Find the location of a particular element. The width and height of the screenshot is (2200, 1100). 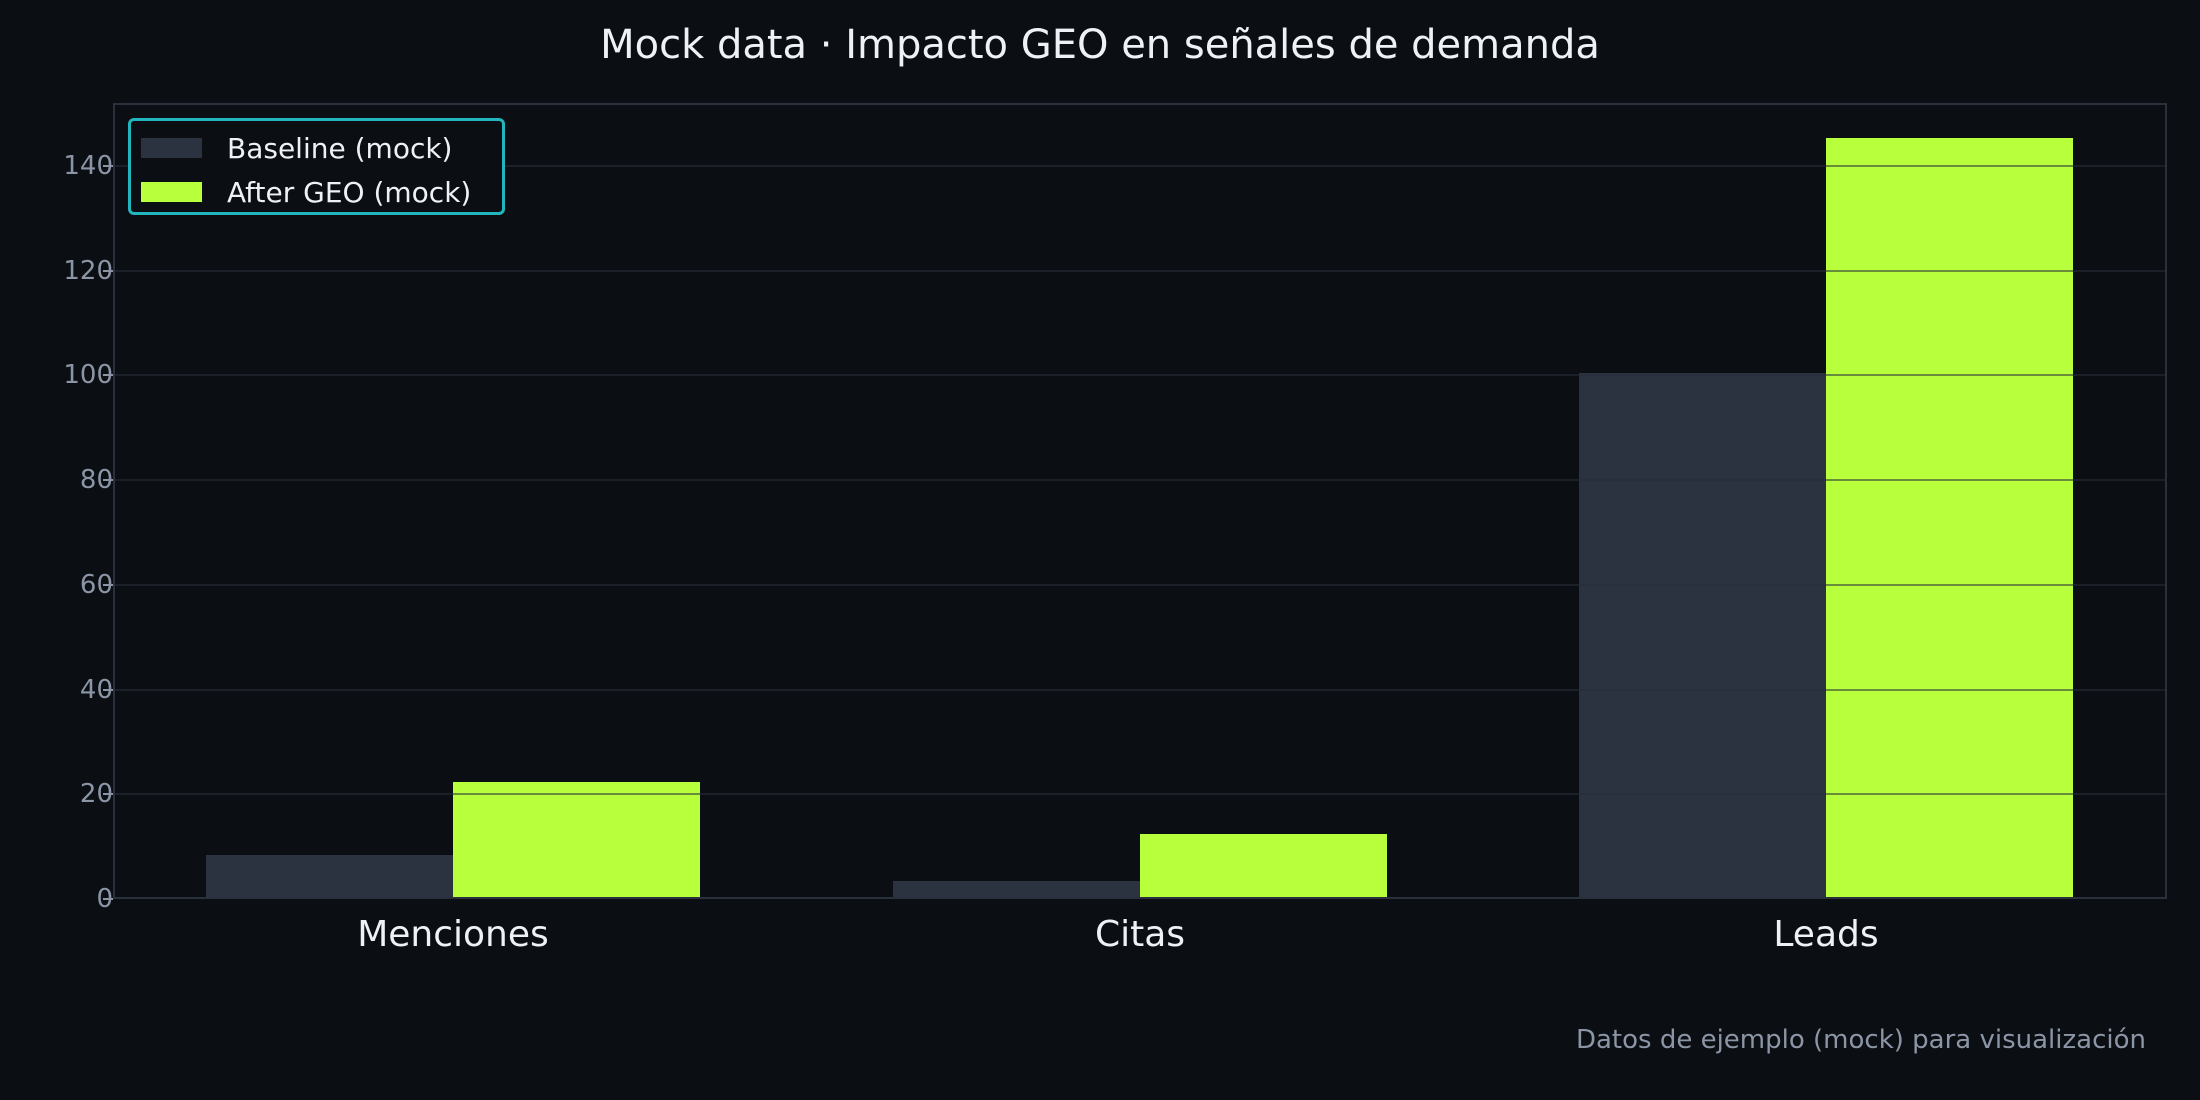

legend: Baseline (mock) After GEO (mock) is located at coordinates (316, 166).